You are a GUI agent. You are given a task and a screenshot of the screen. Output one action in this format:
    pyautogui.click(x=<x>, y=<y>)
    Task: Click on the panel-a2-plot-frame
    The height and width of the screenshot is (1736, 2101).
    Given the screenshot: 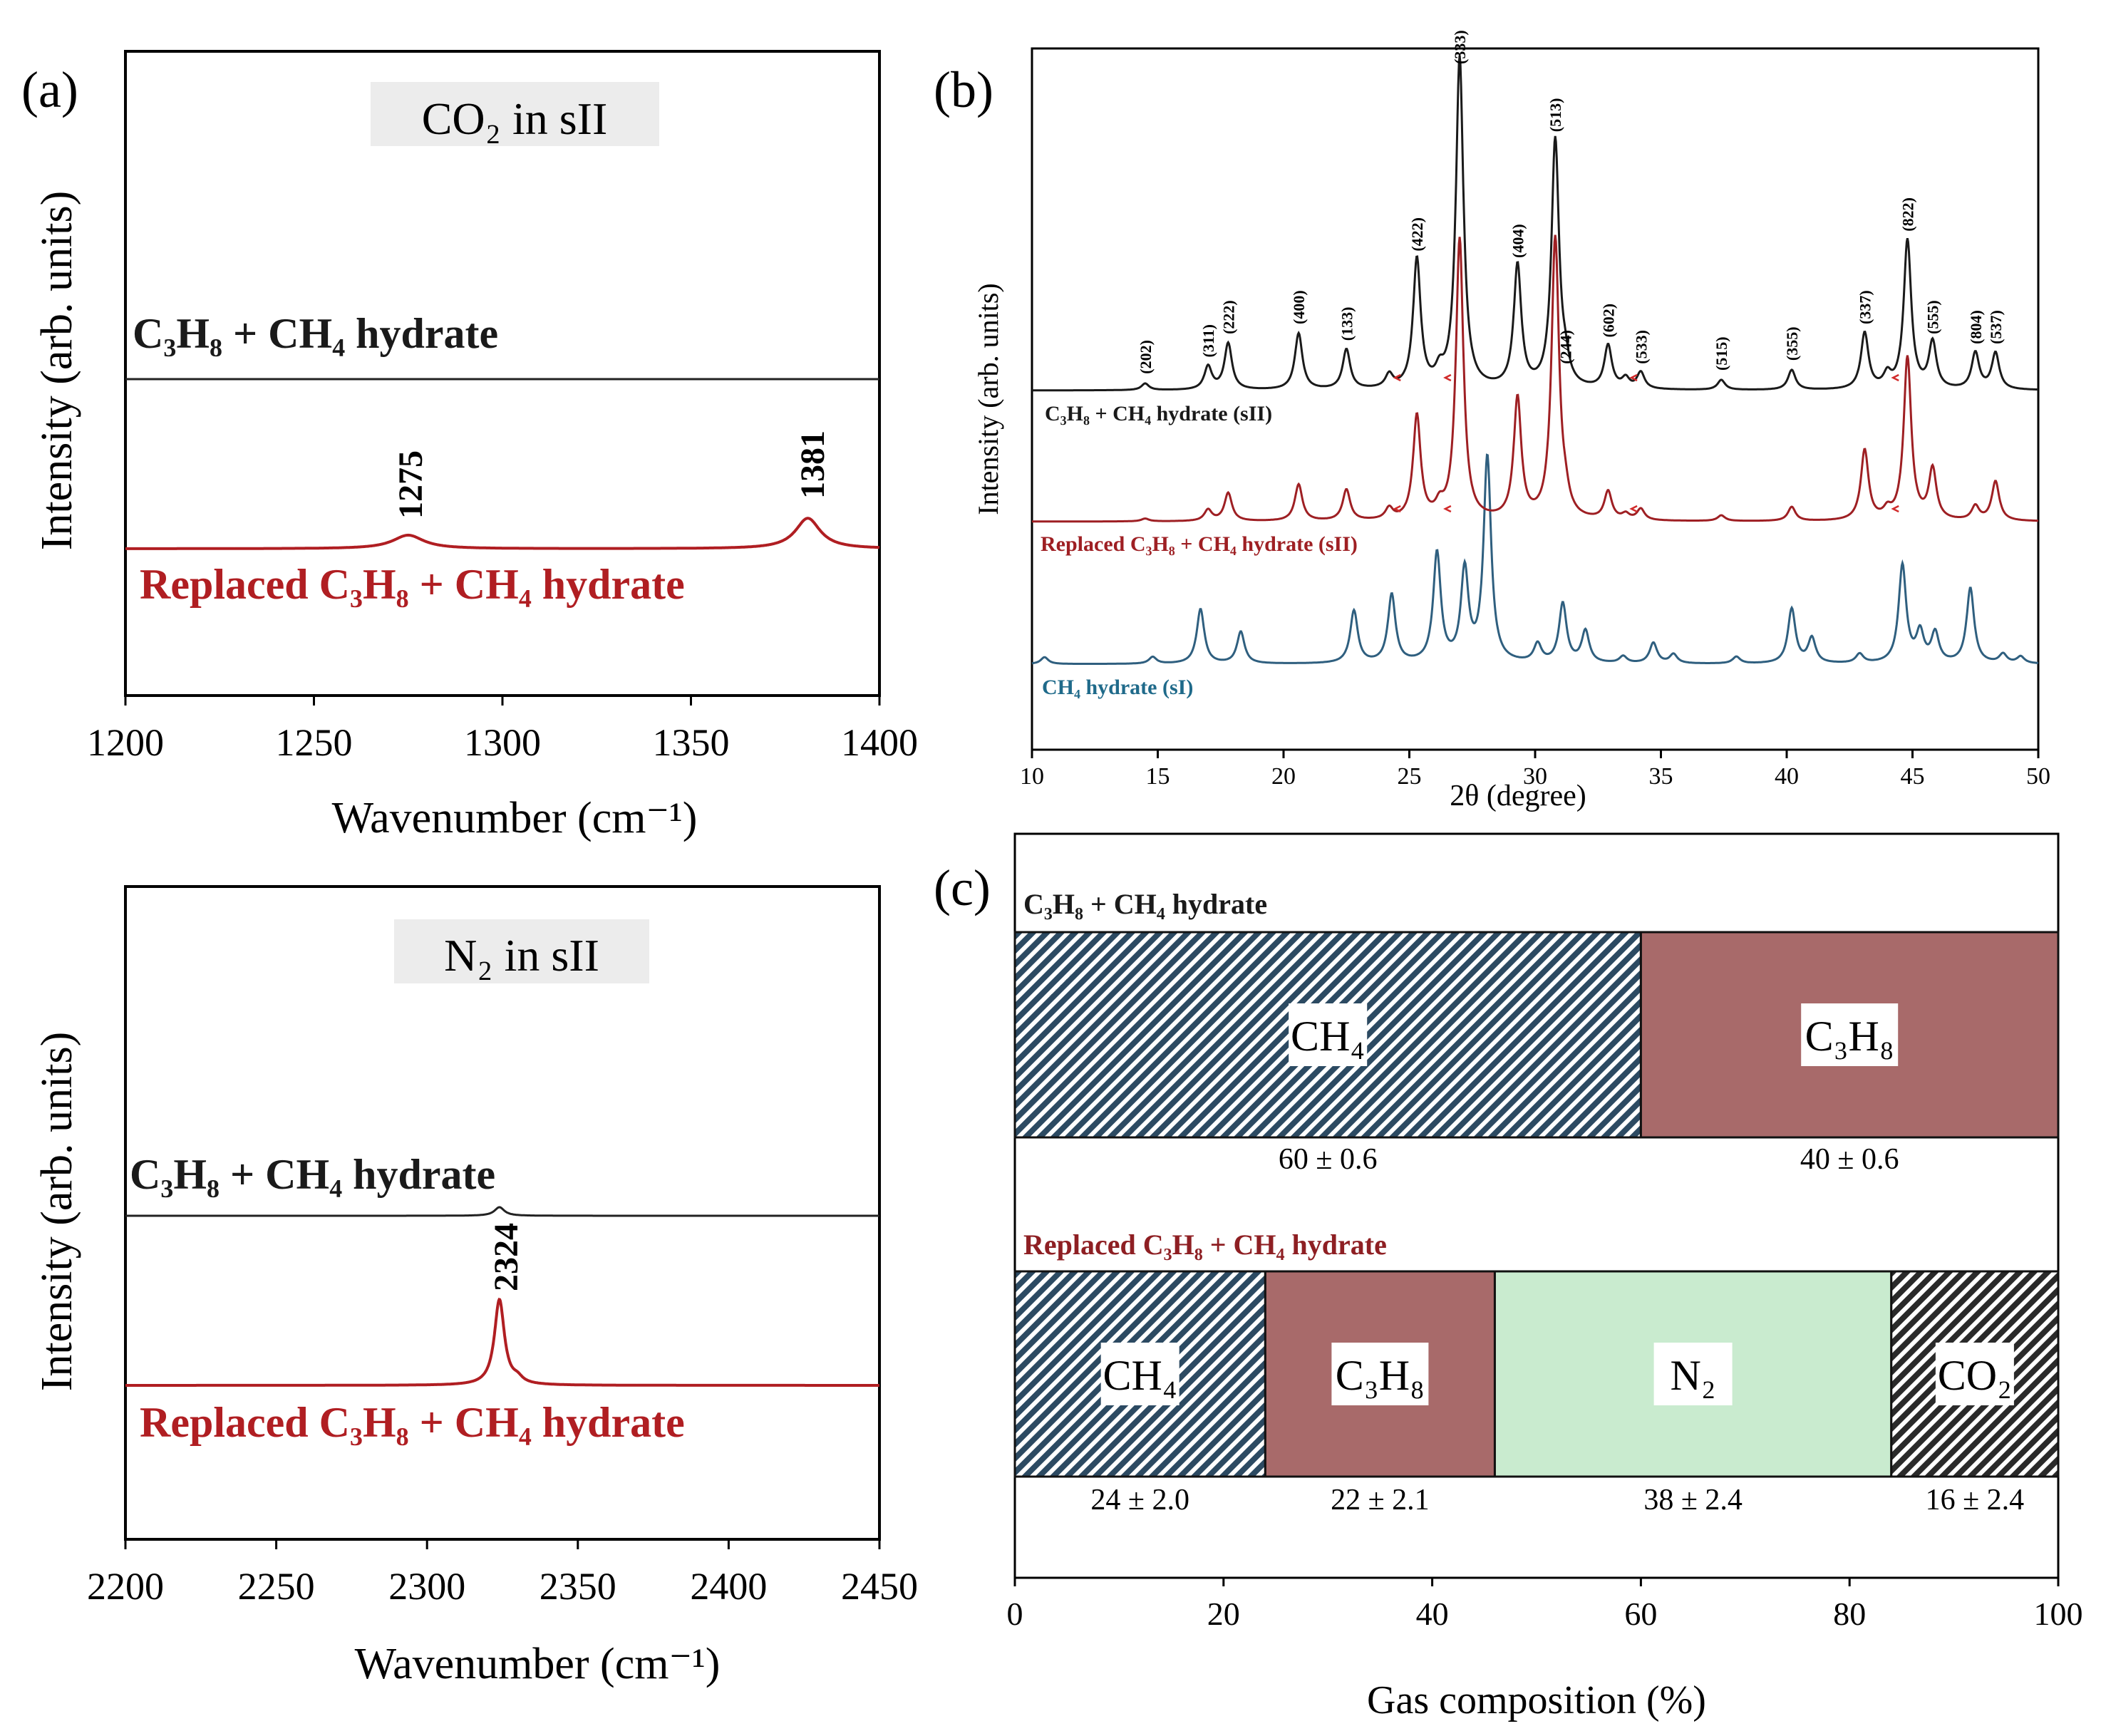 What is the action you would take?
    pyautogui.click(x=502, y=1213)
    